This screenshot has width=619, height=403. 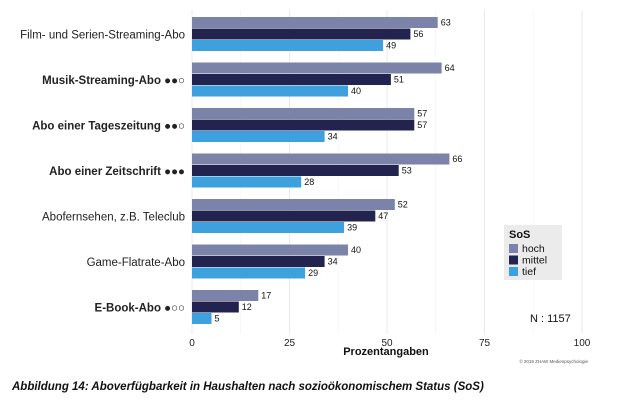 I want to click on data-label: 47, so click(x=383, y=216).